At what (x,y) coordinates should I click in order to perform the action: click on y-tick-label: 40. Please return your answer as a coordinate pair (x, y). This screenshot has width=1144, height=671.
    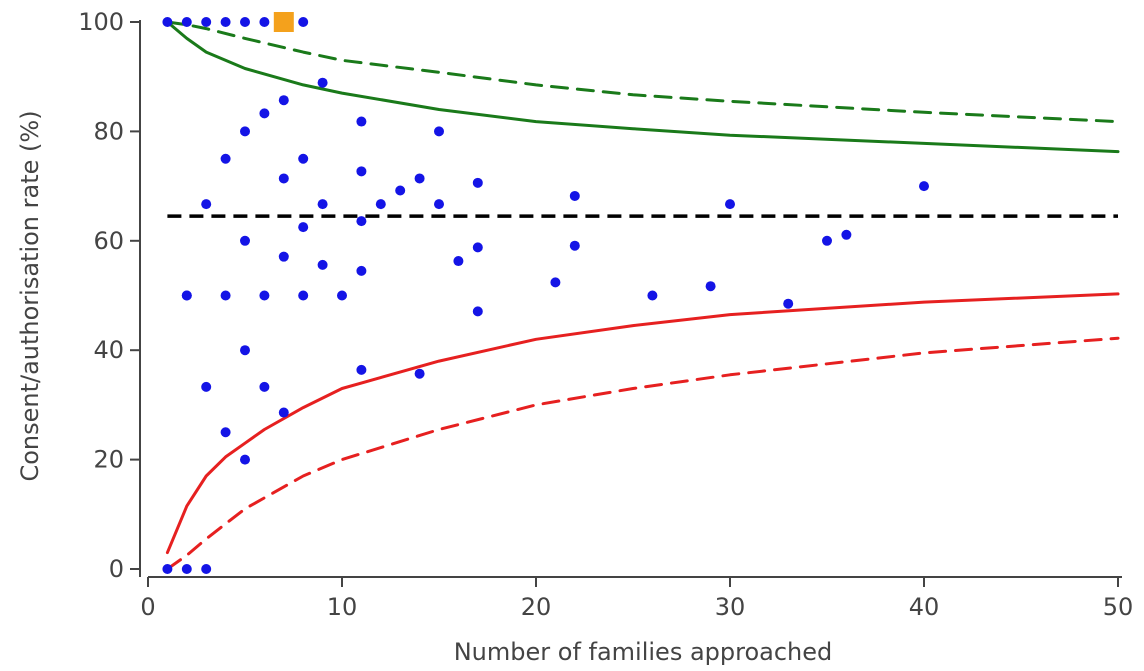
    Looking at the image, I should click on (108, 350).